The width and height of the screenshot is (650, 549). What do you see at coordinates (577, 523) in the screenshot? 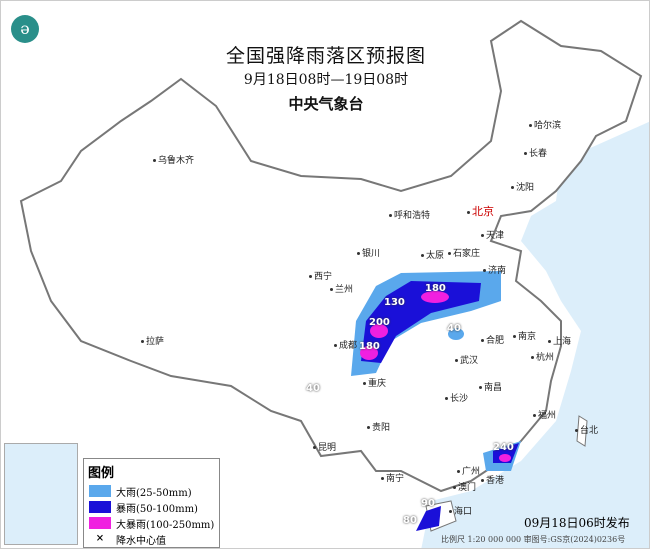
I see `issue-time: 09月18日06时发布` at bounding box center [577, 523].